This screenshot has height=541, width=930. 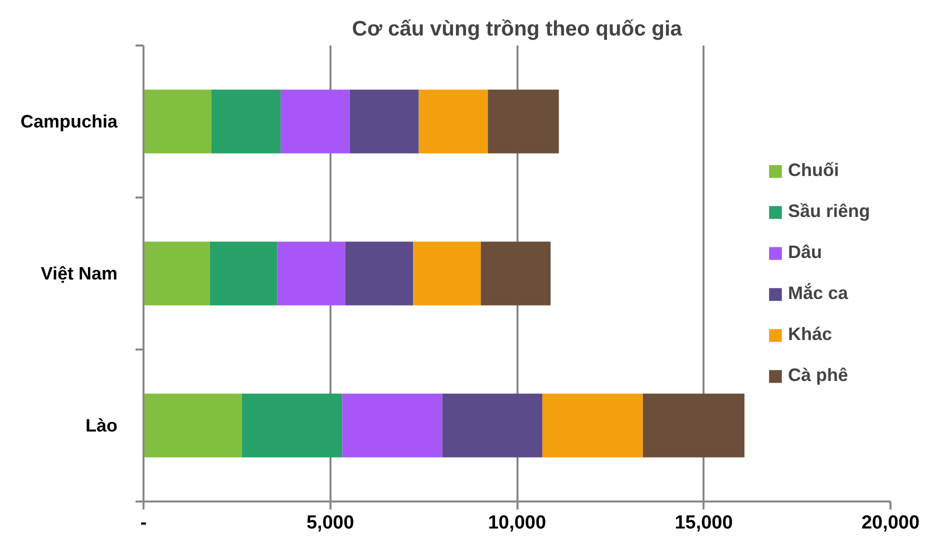 I want to click on x-tick-label: 20,000, so click(x=890, y=523).